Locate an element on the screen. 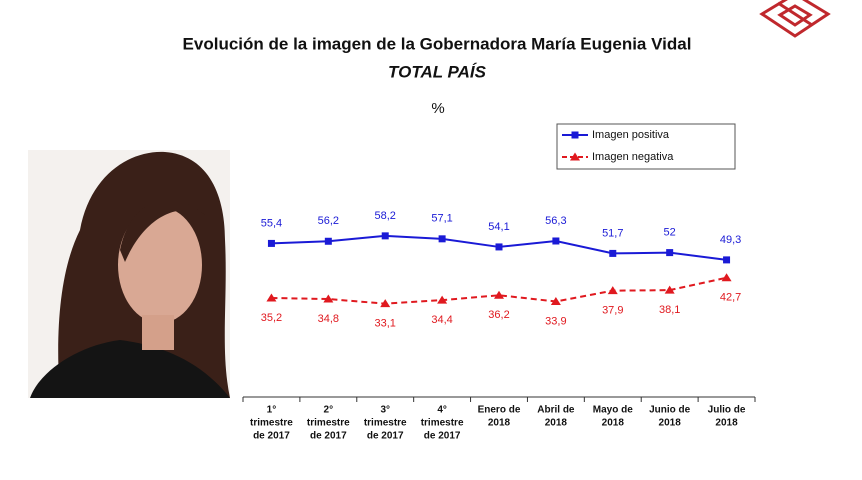  x-tick-label: 4° is located at coordinates (442, 410).